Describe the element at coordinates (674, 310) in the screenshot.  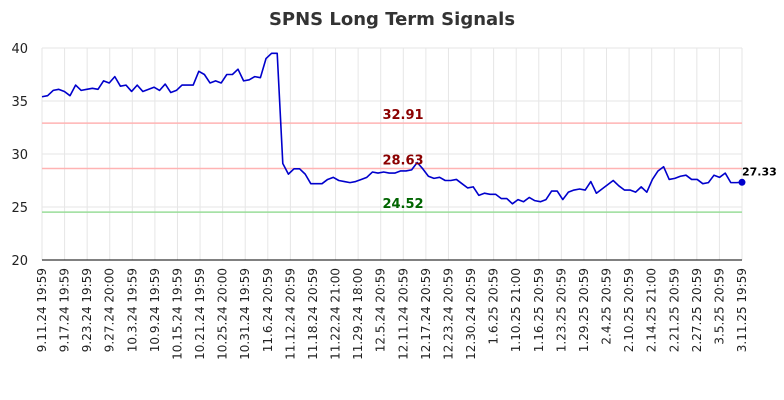
I see `x-tick-label: 2.21.25 20:59` at that location.